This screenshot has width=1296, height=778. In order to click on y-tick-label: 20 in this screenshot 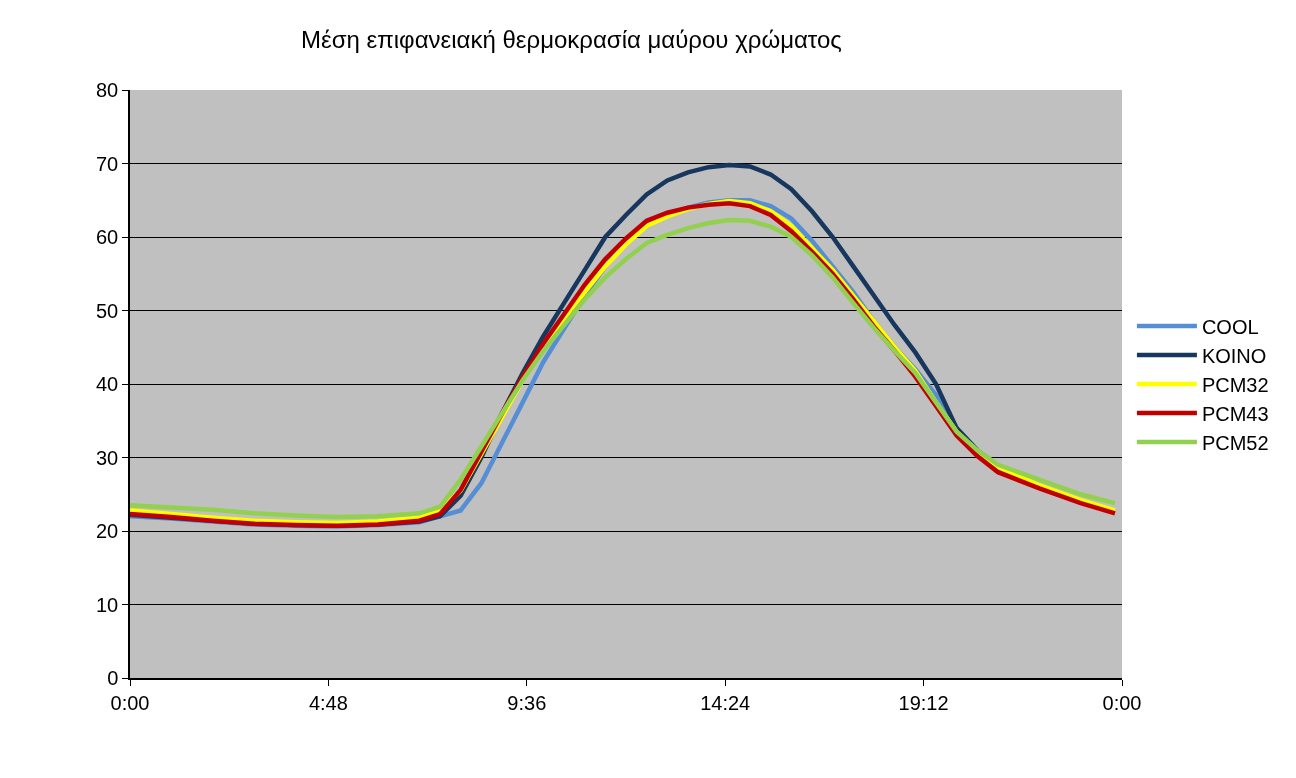, I will do `click(107, 531)`.